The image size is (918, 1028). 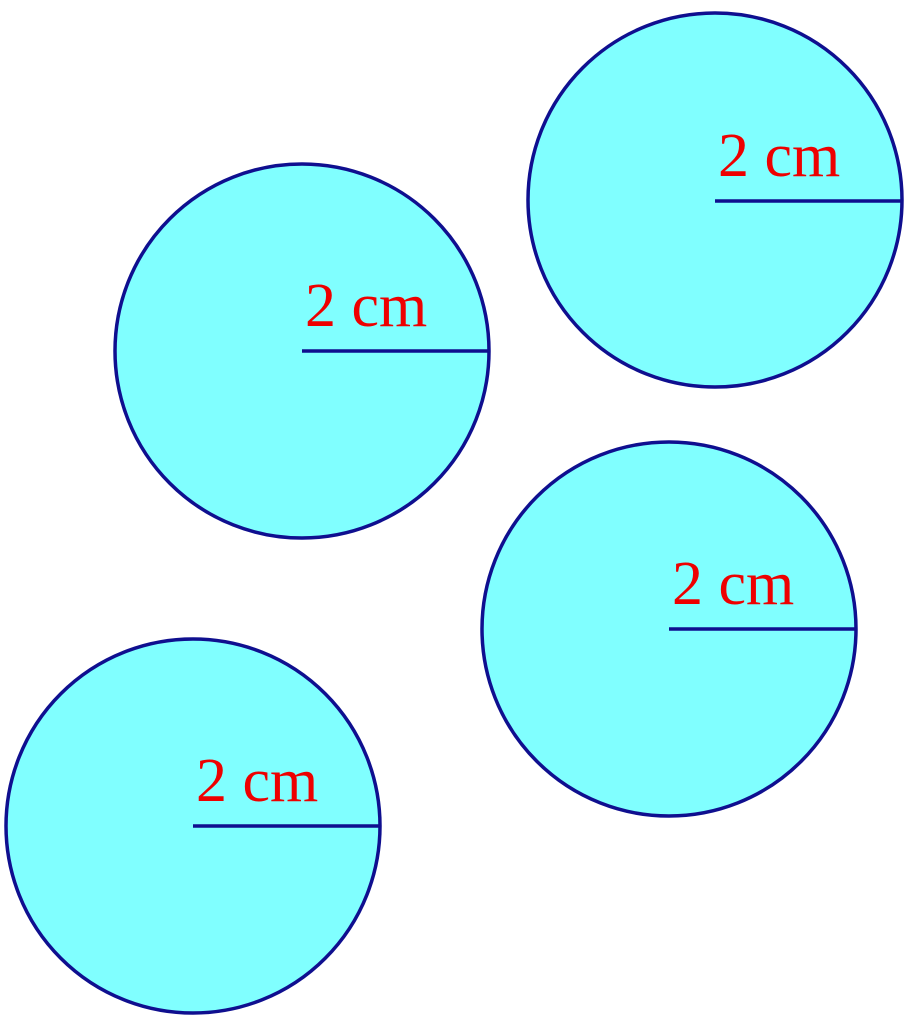 I want to click on radius-label-bottom-left: 2 cm, so click(x=257, y=781).